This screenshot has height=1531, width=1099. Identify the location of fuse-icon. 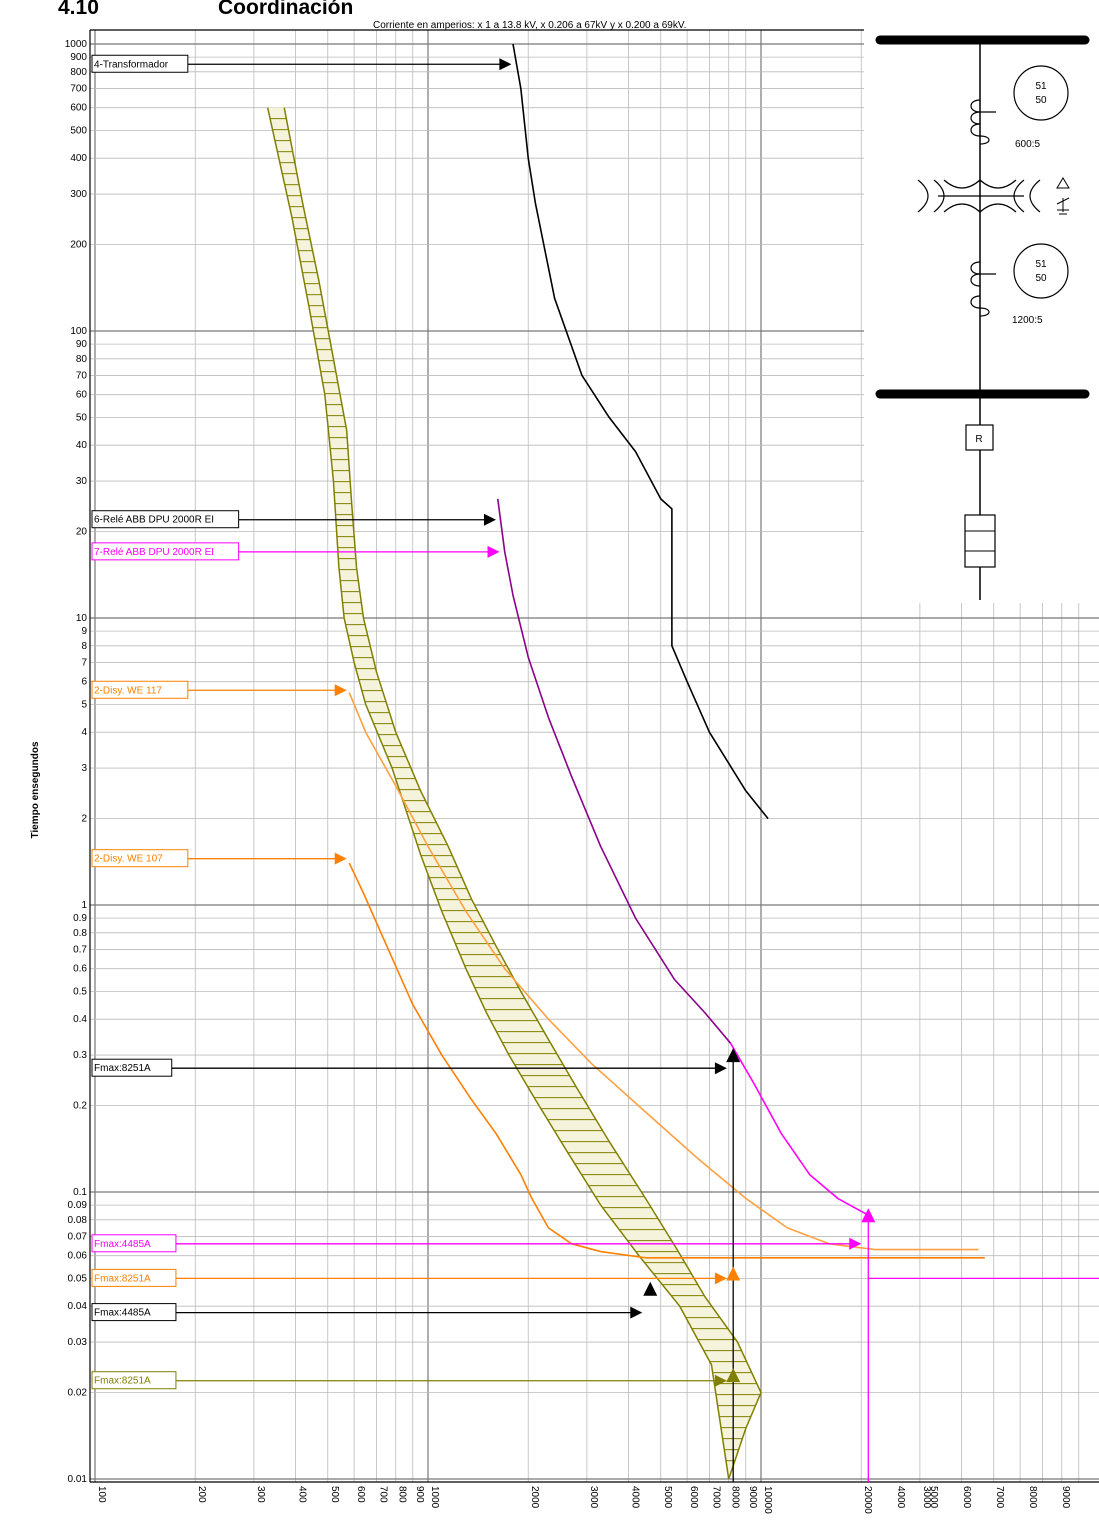
(980, 541).